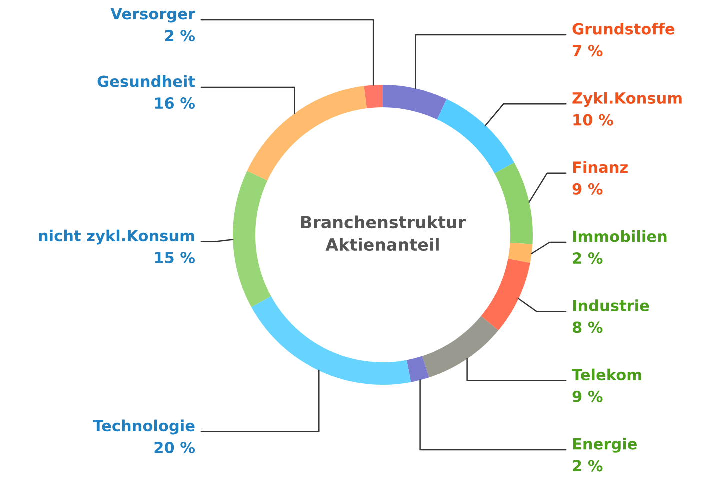 The width and height of the screenshot is (704, 490). What do you see at coordinates (611, 306) in the screenshot?
I see `slice-label: Industrie` at bounding box center [611, 306].